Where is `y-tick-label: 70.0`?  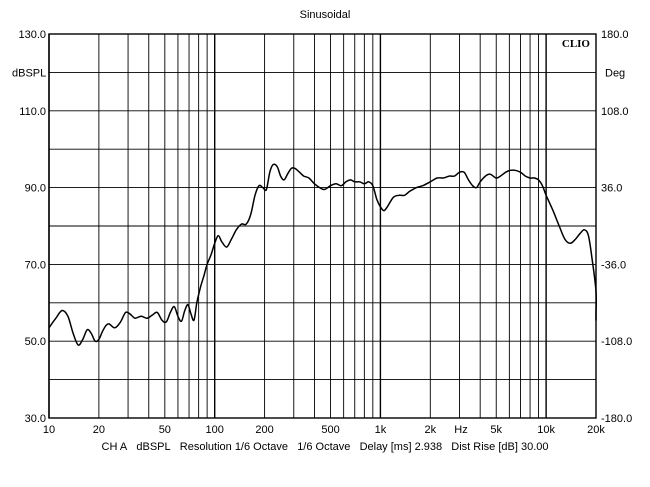
y-tick-label: 70.0 is located at coordinates (35, 265).